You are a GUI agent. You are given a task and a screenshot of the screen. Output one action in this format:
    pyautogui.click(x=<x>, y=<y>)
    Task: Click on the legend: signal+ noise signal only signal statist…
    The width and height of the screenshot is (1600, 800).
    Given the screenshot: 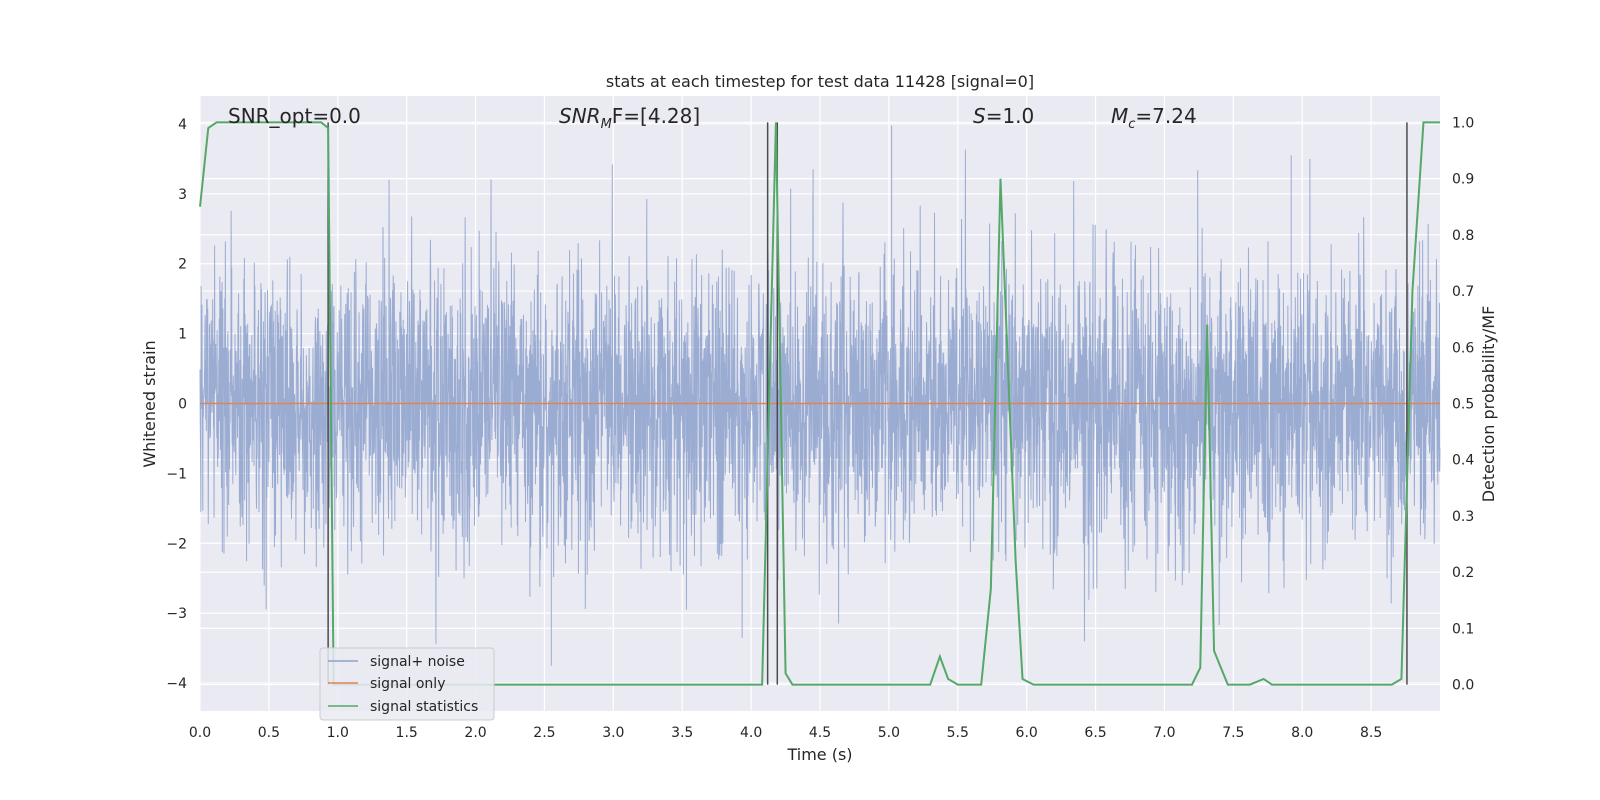 What is the action you would take?
    pyautogui.click(x=407, y=684)
    